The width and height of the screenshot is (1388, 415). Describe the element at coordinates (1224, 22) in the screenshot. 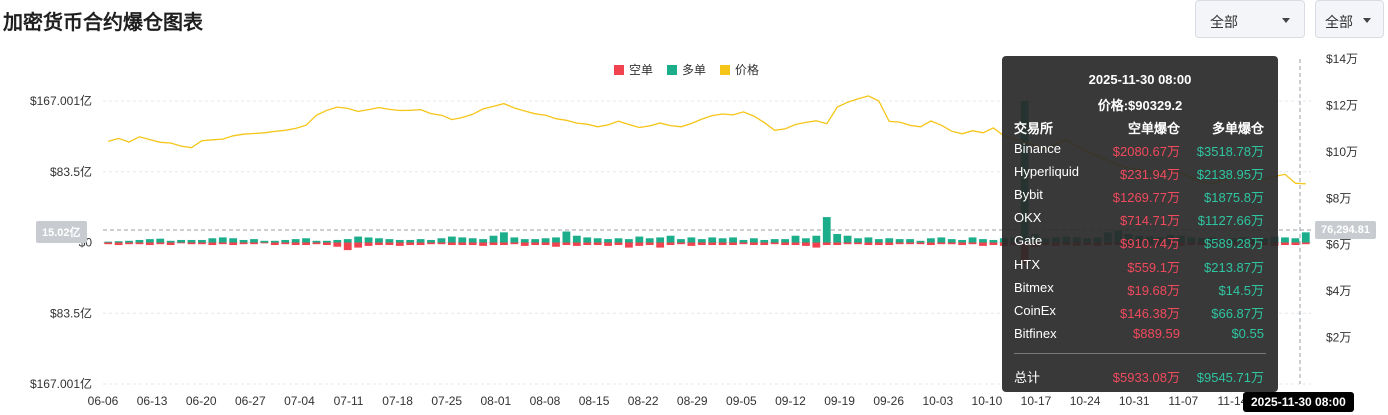

I see `exchange-select-value: 全部` at that location.